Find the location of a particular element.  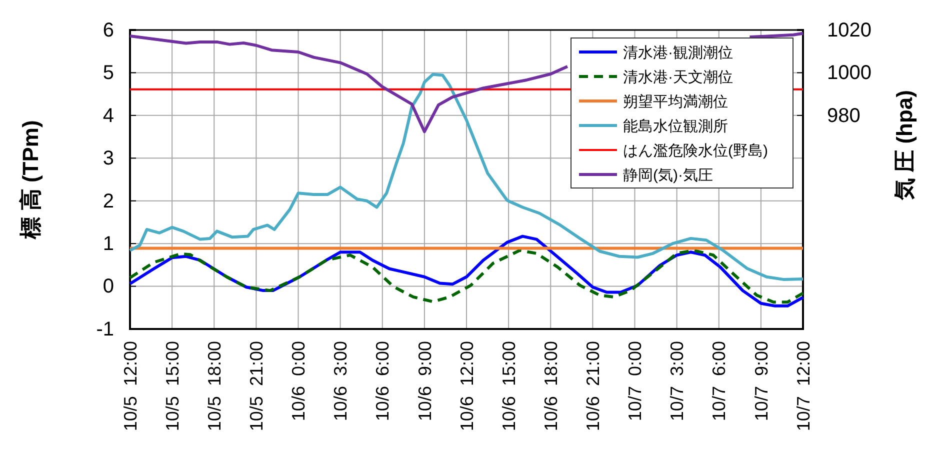

x-tick-label: 10/5 12:00 is located at coordinates (130, 386).